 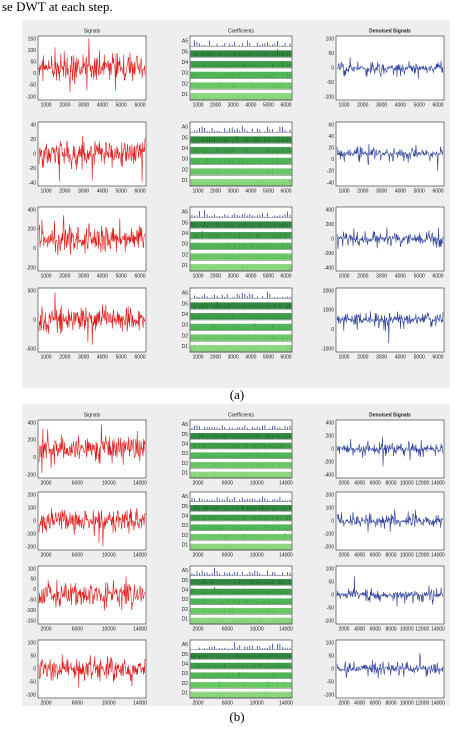 I want to click on header-text: se DWT at each step., so click(x=57, y=7).